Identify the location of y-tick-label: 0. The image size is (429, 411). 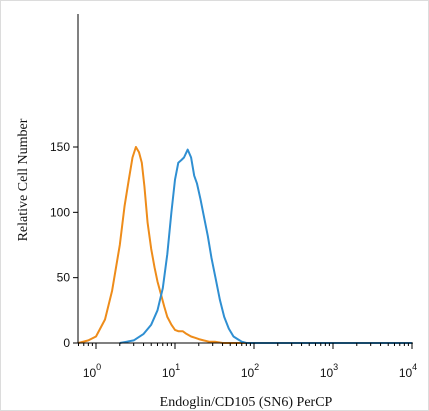
(66, 343).